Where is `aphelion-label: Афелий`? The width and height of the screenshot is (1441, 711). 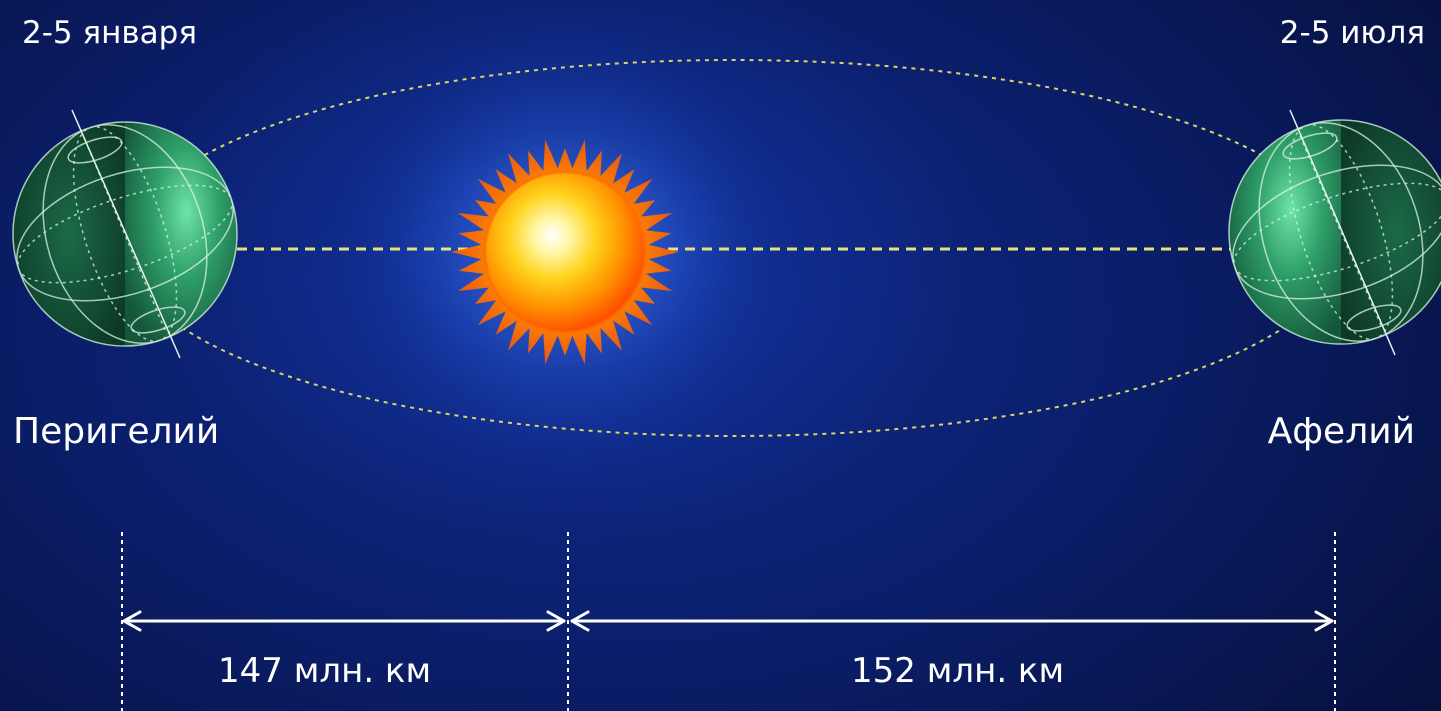
aphelion-label: Афелий is located at coordinates (1341, 431).